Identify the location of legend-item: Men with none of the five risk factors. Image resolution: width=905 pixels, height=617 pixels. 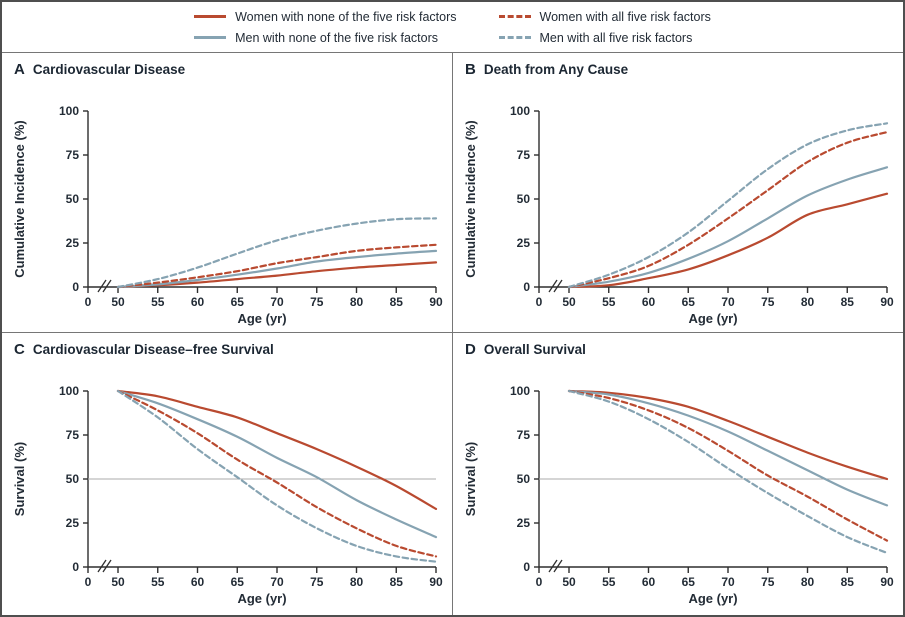
(325, 38).